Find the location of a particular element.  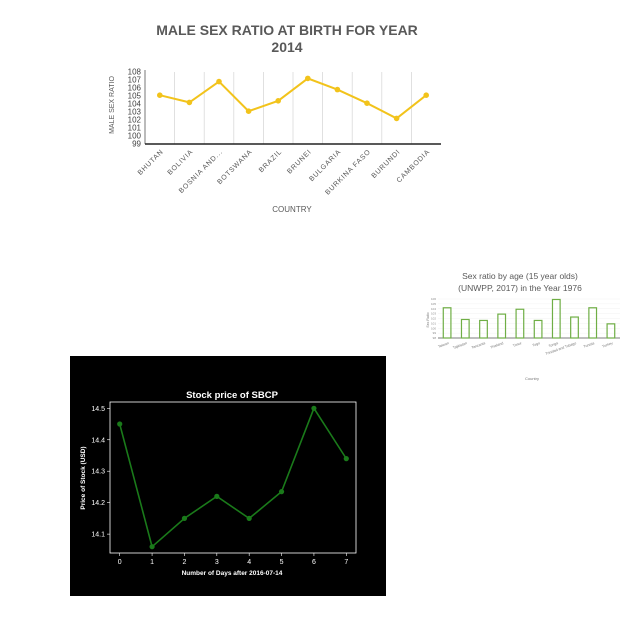

chart3-y-tick-label: 14.5 is located at coordinates (98, 409).